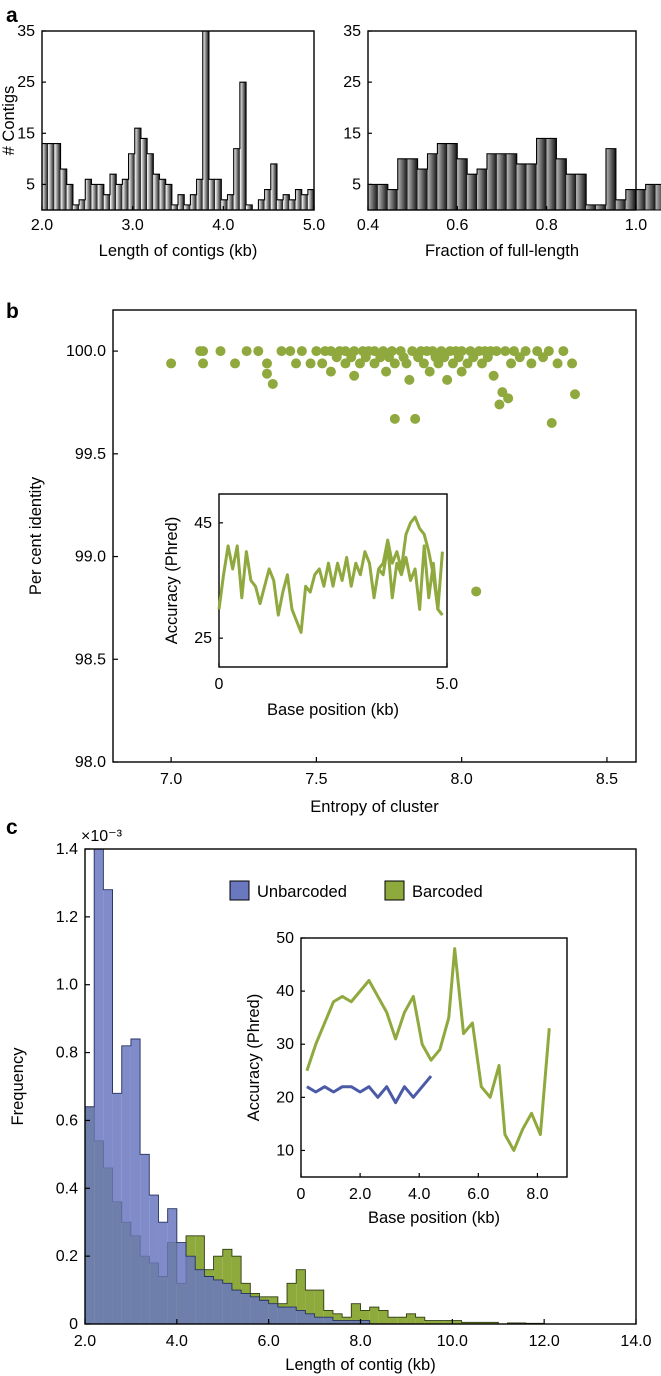  What do you see at coordinates (26, 82) in the screenshot?
I see `y-tick-label: 25` at bounding box center [26, 82].